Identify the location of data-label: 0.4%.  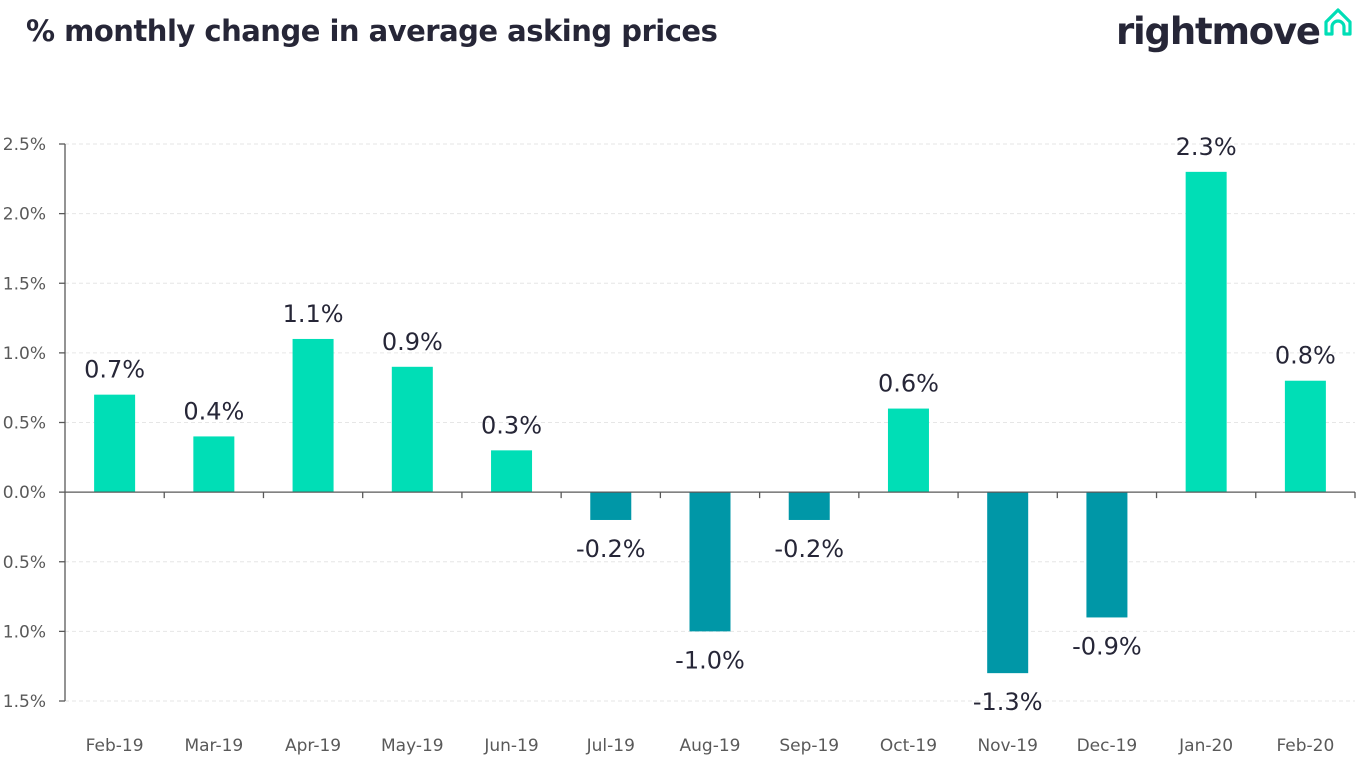
(213, 411).